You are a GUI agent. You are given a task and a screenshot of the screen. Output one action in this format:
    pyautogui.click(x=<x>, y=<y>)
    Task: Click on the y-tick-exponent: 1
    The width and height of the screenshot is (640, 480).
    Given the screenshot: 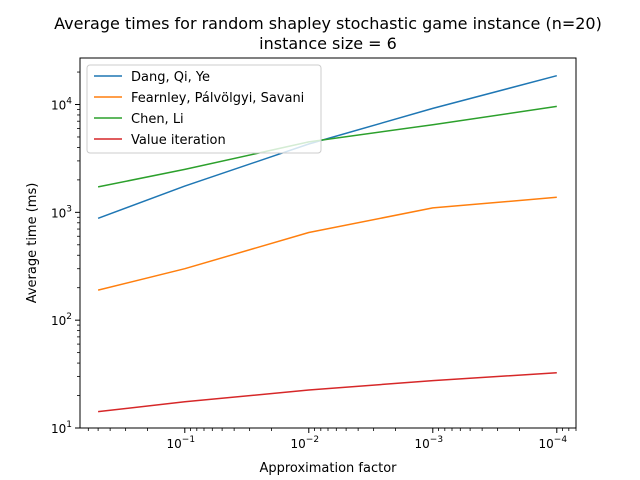 What is the action you would take?
    pyautogui.click(x=69, y=425)
    